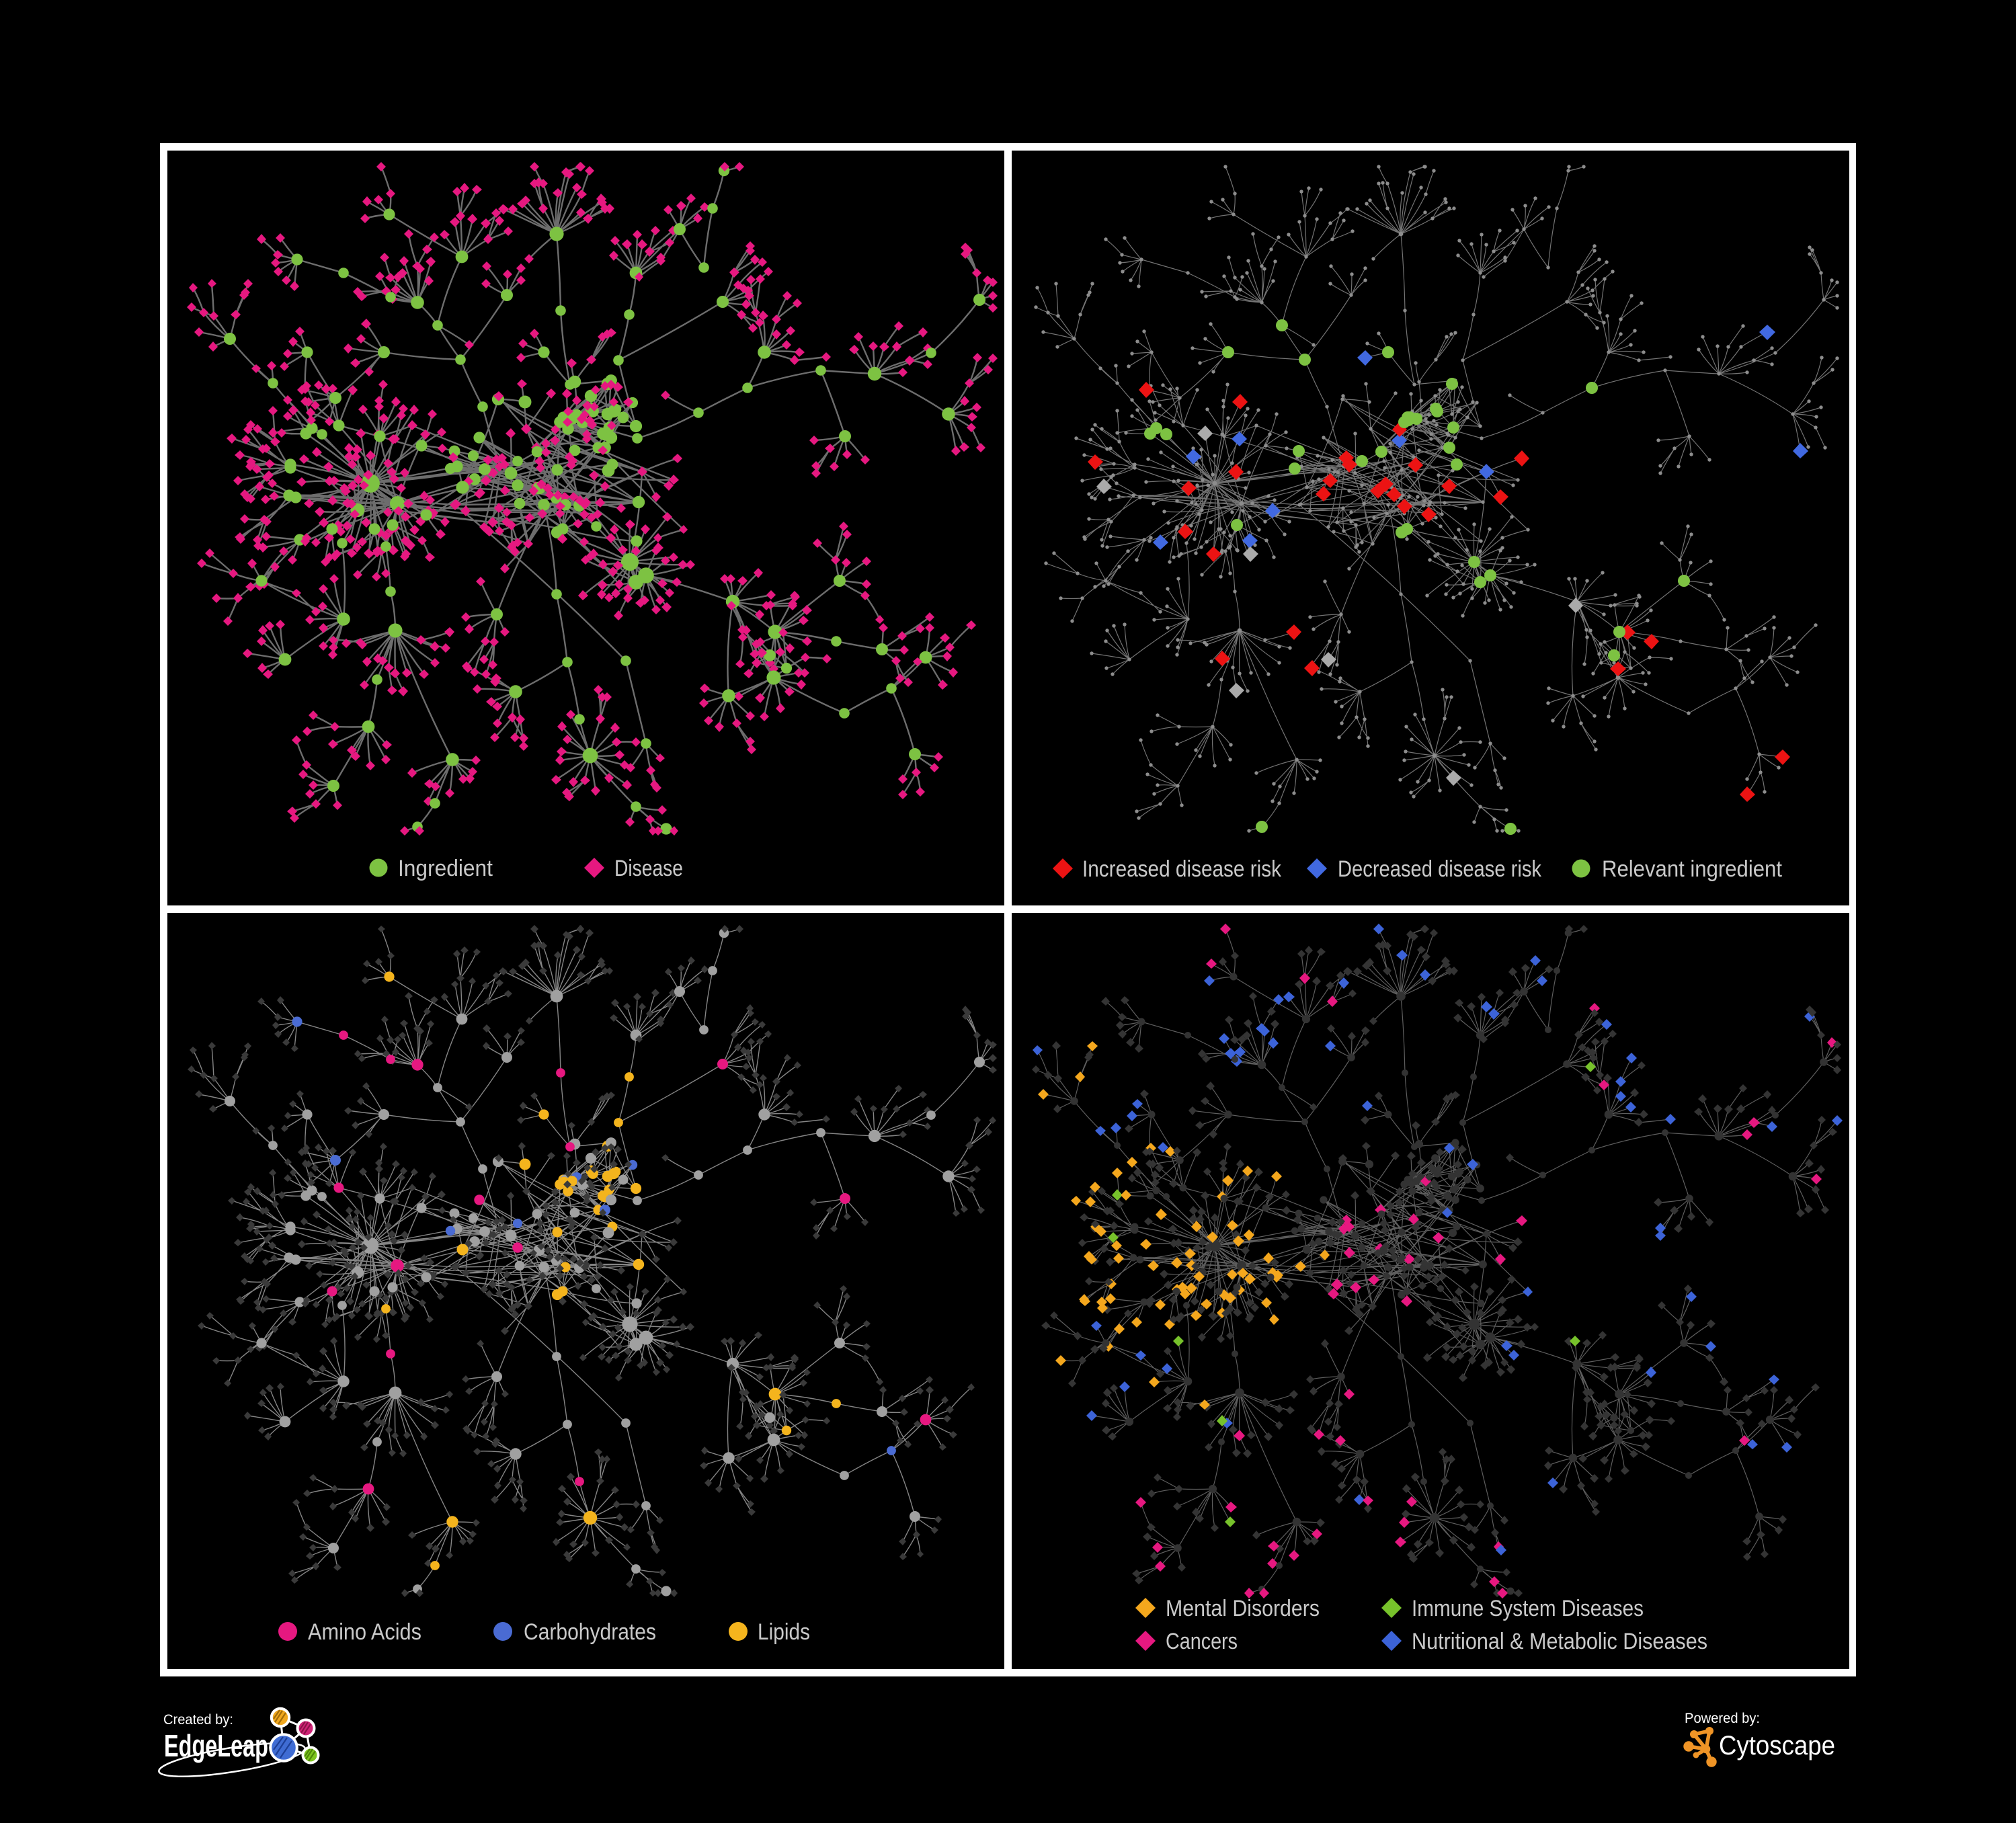 The height and width of the screenshot is (1823, 2016). What do you see at coordinates (784, 1632) in the screenshot?
I see `svg-text: Lipids` at bounding box center [784, 1632].